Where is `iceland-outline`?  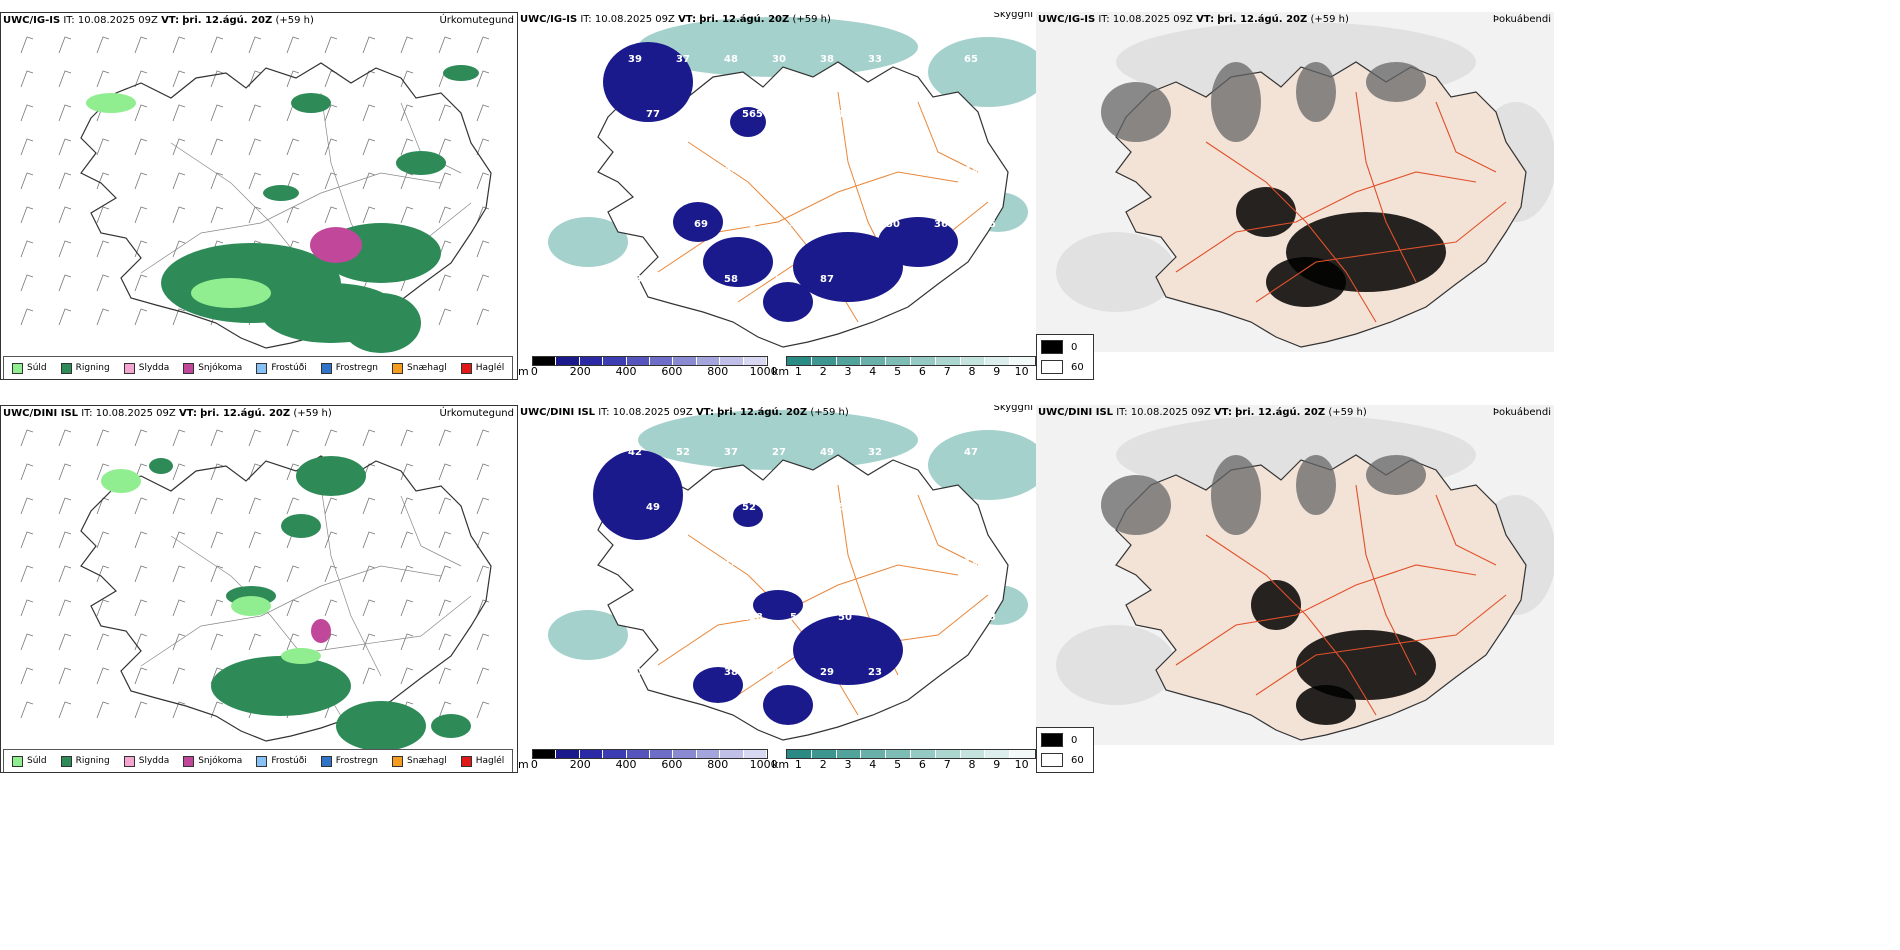 iceland-outline is located at coordinates (803, 597).